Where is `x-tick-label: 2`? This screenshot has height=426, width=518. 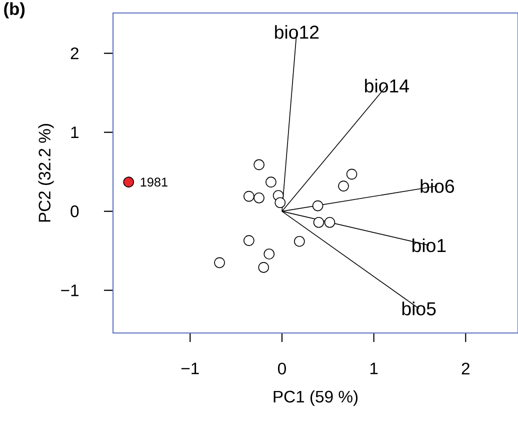
x-tick-label: 2 is located at coordinates (466, 368).